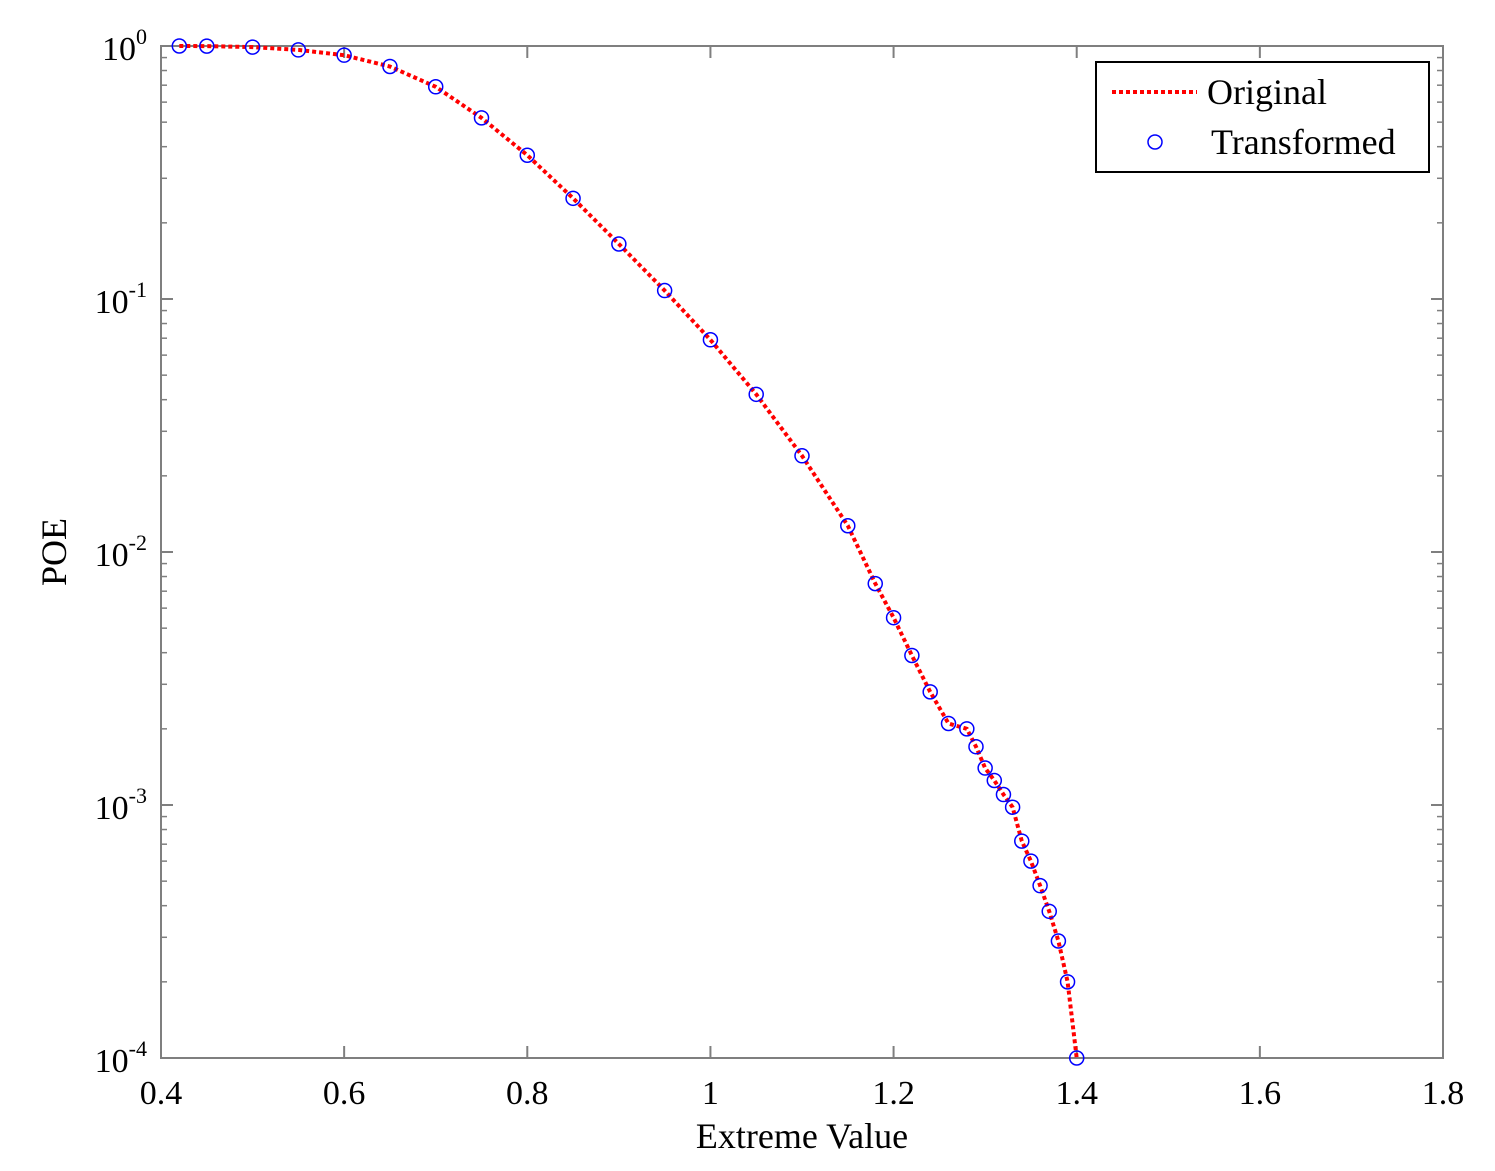 Image resolution: width=1495 pixels, height=1171 pixels. What do you see at coordinates (1303, 142) in the screenshot?
I see `legend-transformed-label: Transformed` at bounding box center [1303, 142].